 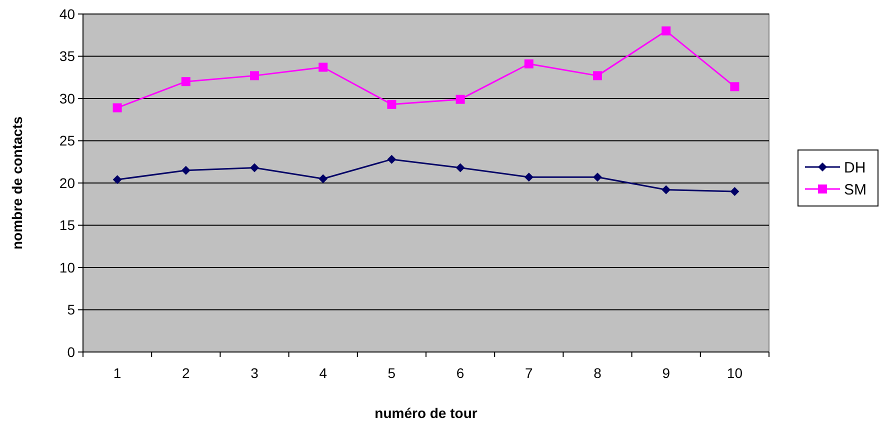 What do you see at coordinates (67, 225) in the screenshot?
I see `y-tick-label: 15` at bounding box center [67, 225].